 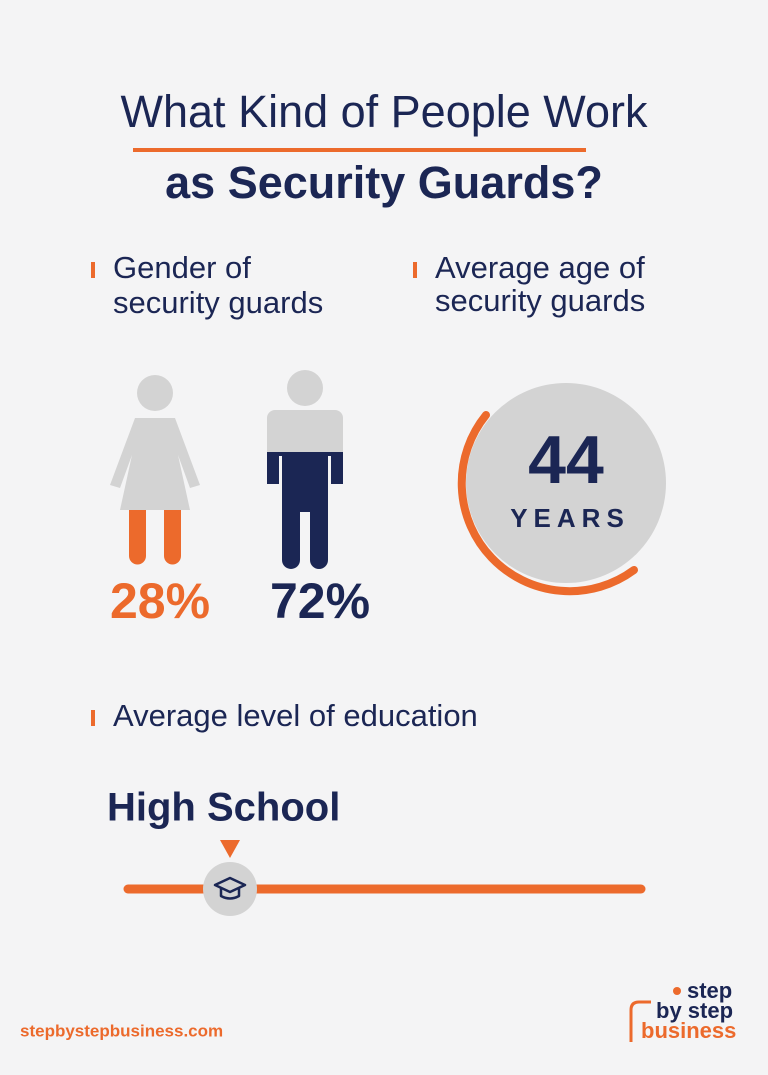 What do you see at coordinates (709, 990) in the screenshot?
I see `logo-word: step` at bounding box center [709, 990].